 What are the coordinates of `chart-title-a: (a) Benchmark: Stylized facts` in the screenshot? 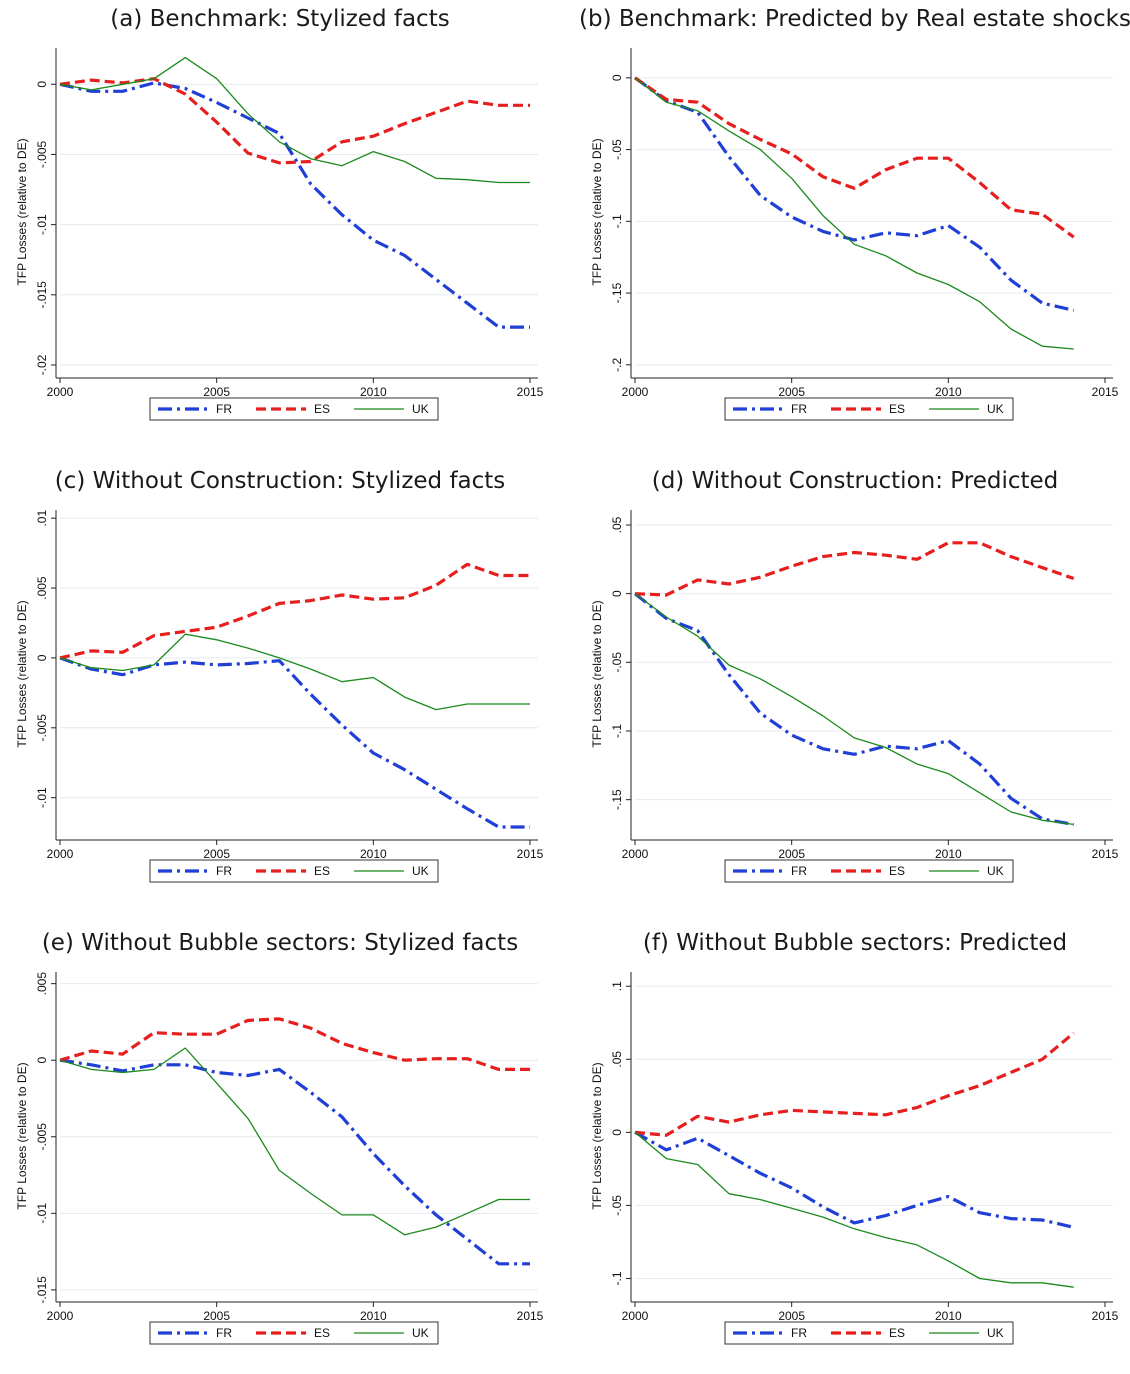 It's located at (280, 19).